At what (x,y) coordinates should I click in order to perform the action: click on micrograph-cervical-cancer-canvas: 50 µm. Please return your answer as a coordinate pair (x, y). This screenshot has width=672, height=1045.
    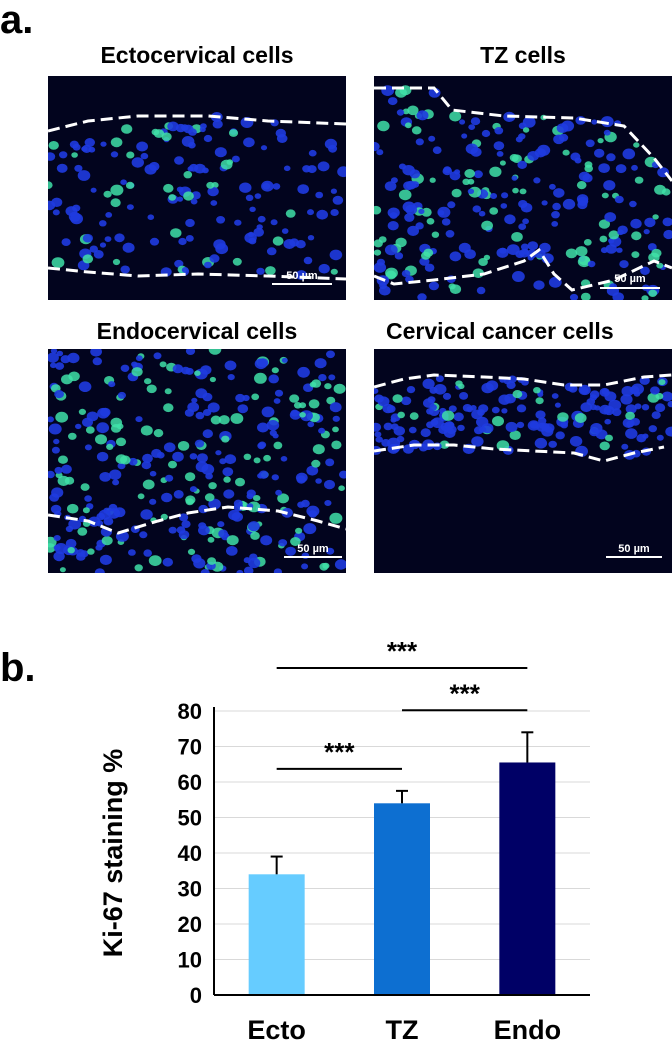
    Looking at the image, I should click on (523, 465).